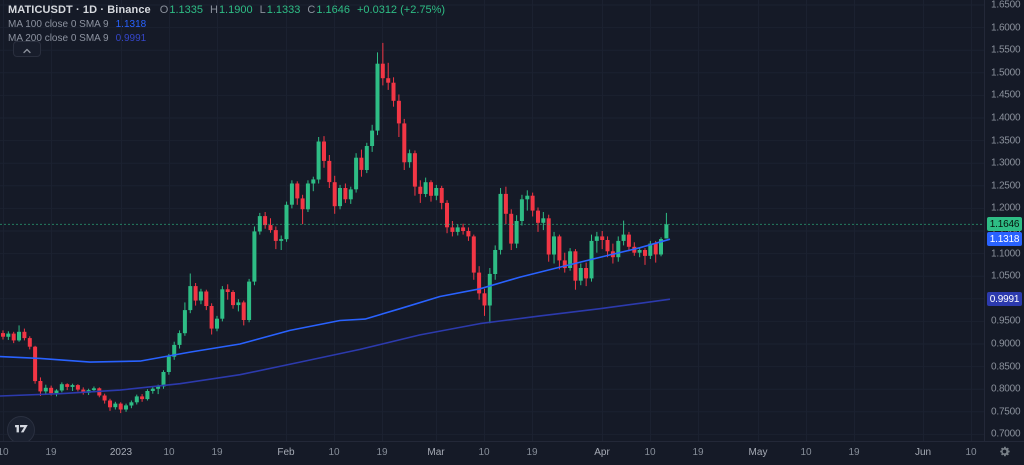 The image size is (1024, 465). What do you see at coordinates (226, 38) in the screenshot?
I see `indicator-row-ma200: MA 200 close 0 SMA 9 0.9991` at bounding box center [226, 38].